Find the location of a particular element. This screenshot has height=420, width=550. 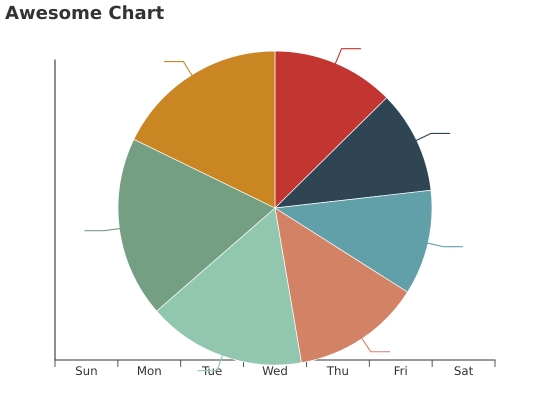

text: Wed is located at coordinates (274, 371).